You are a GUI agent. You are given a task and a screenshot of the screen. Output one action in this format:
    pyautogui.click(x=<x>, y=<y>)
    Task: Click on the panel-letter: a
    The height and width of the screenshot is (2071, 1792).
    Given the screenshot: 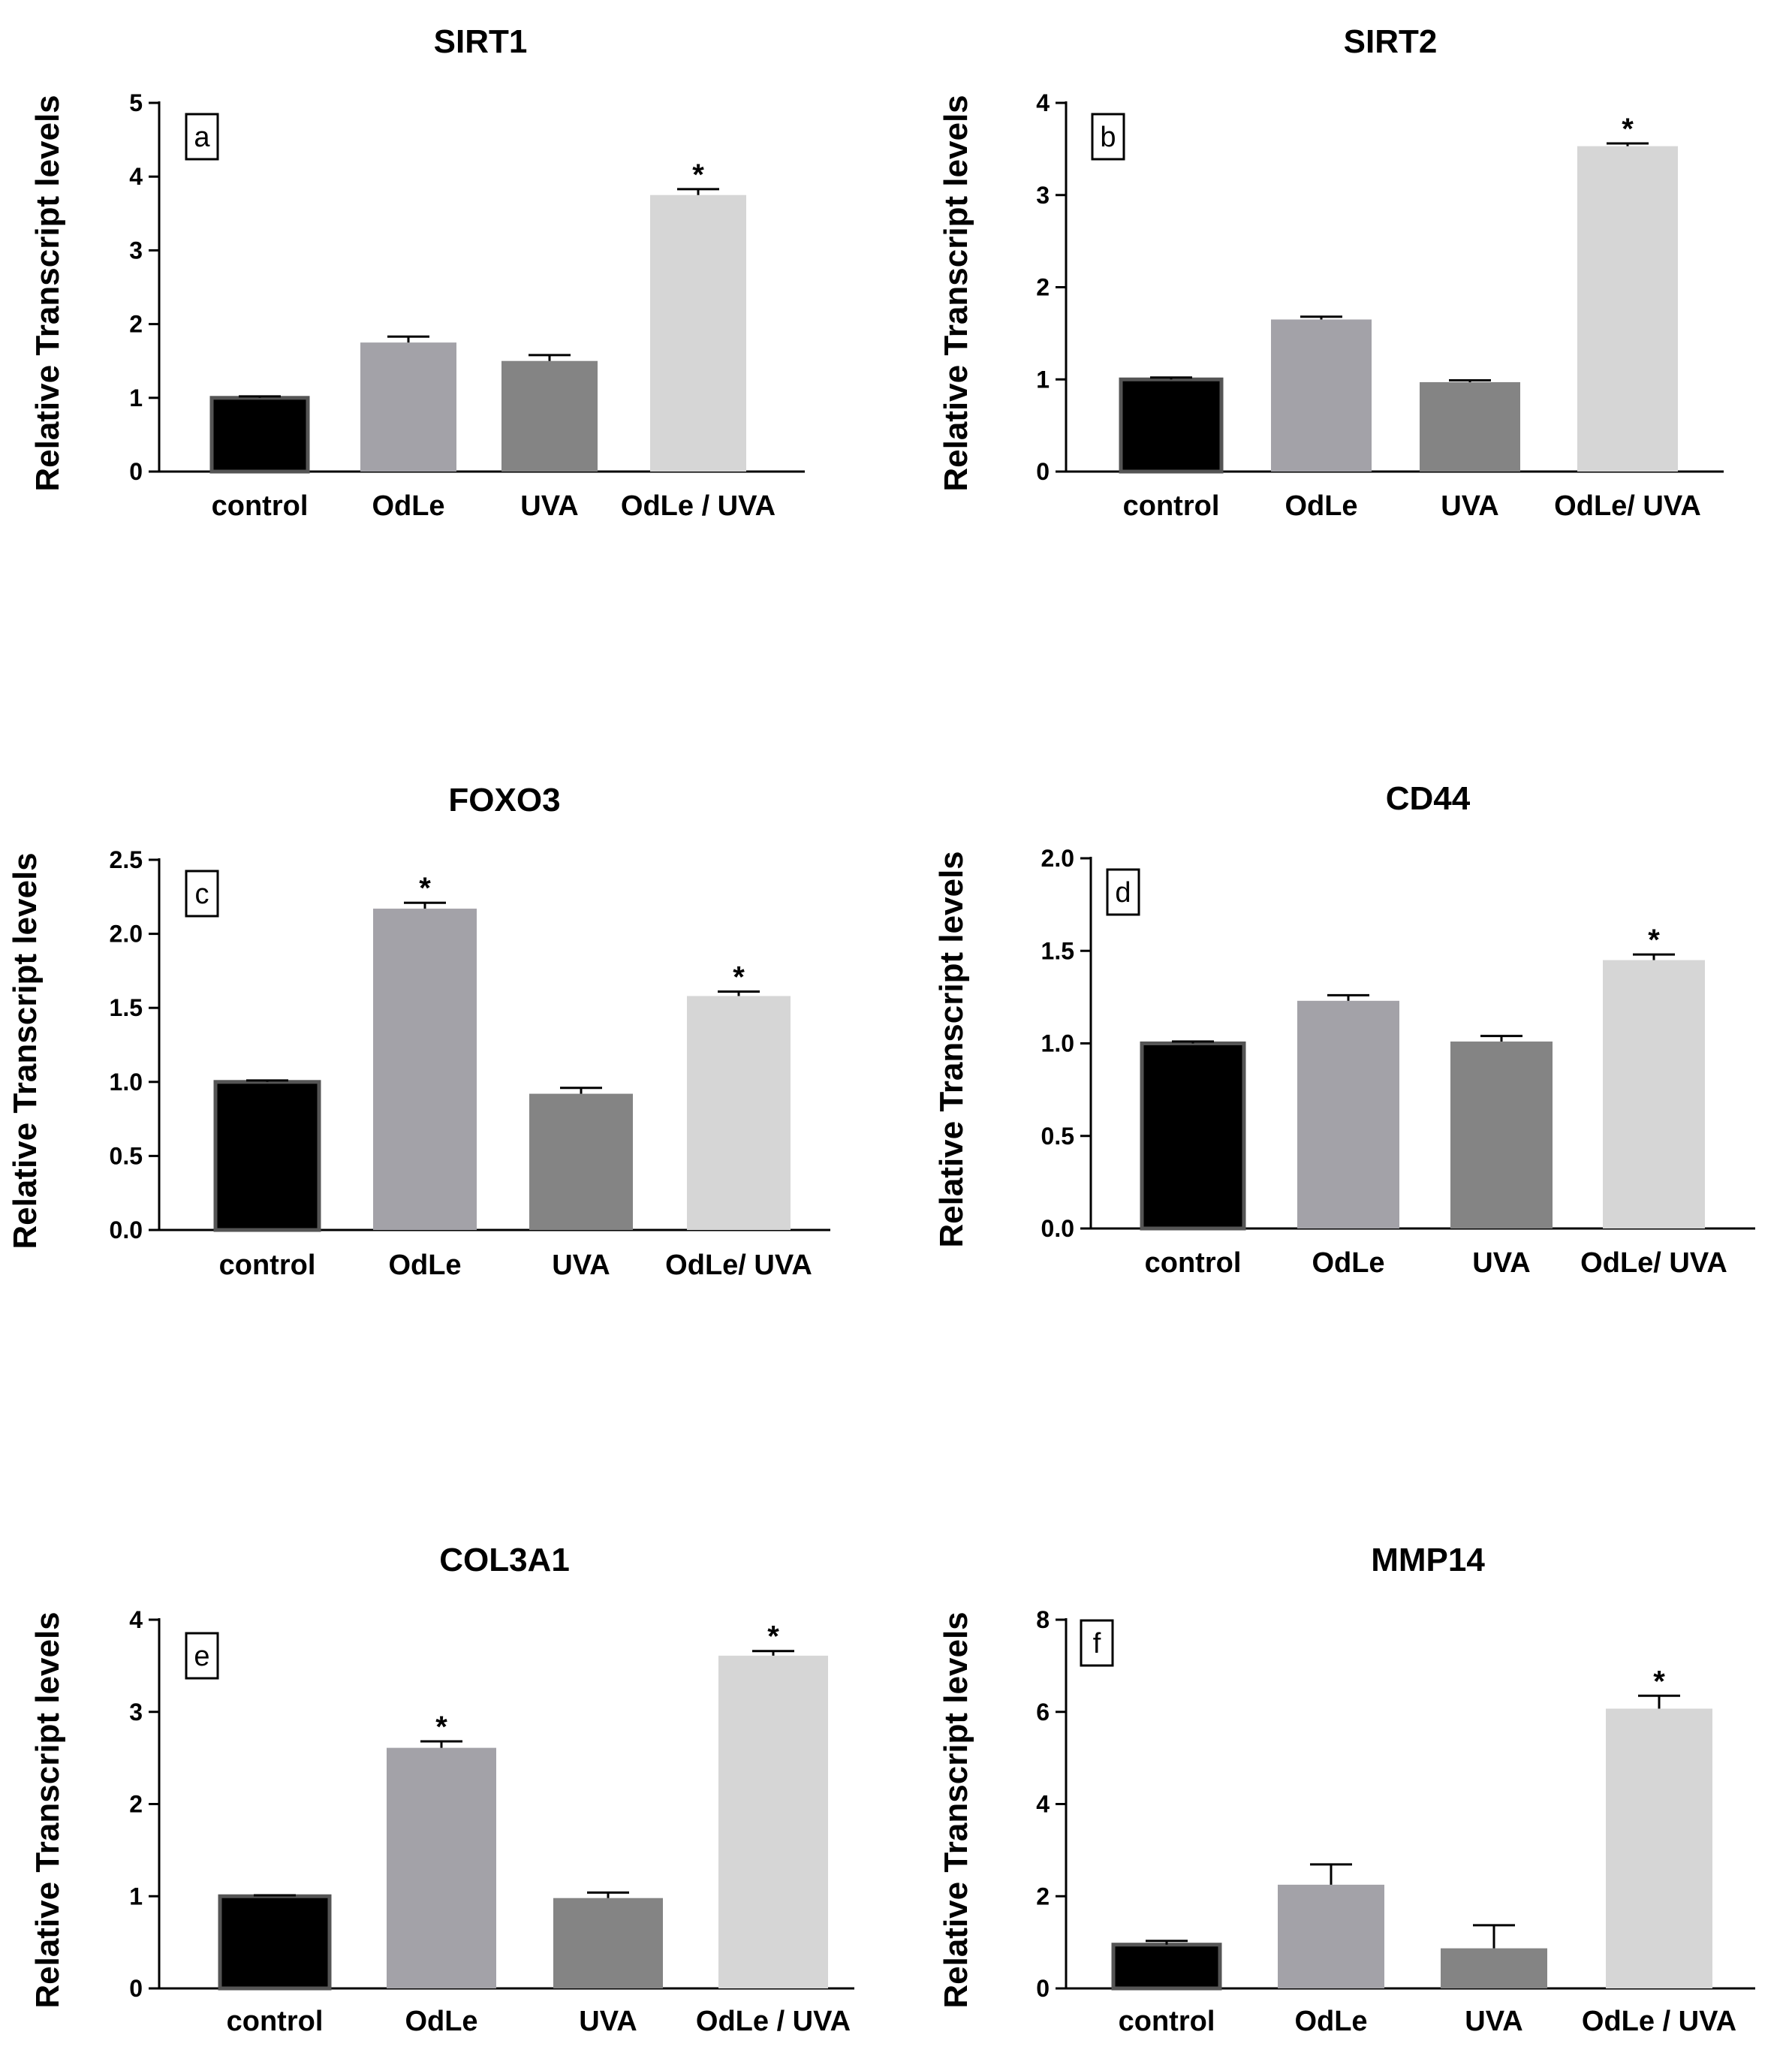 What is the action you would take?
    pyautogui.click(x=202, y=138)
    